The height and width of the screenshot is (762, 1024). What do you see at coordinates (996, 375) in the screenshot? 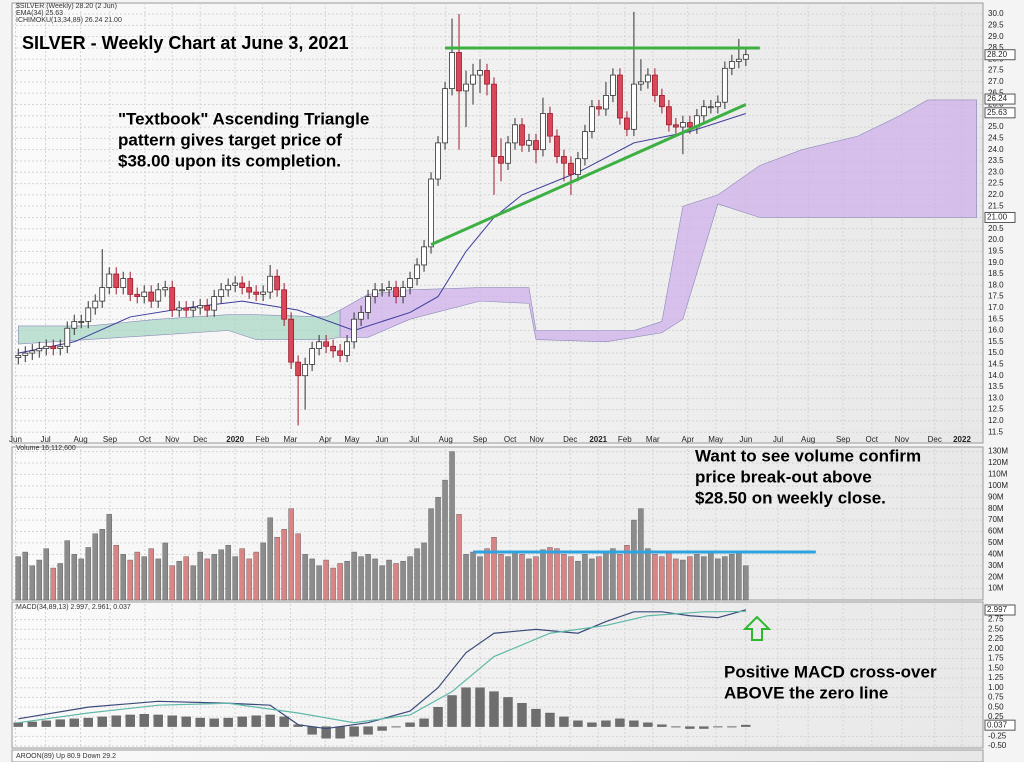
I see `y-tick-label: 14.0` at bounding box center [996, 375].